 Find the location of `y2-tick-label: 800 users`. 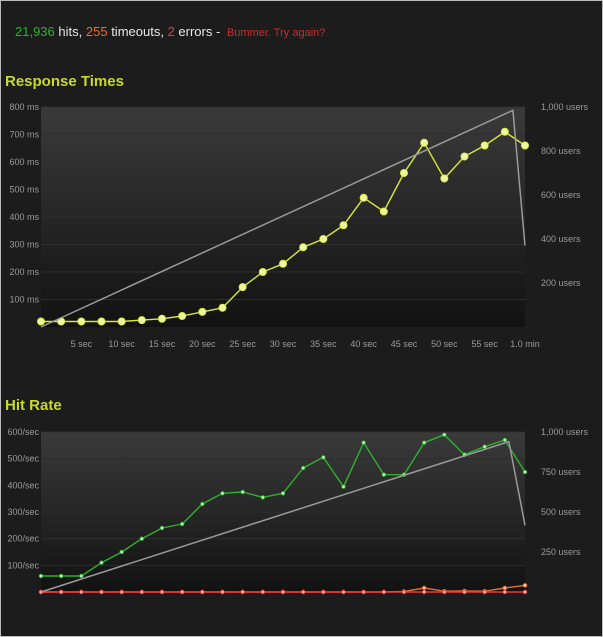

y2-tick-label: 800 users is located at coordinates (561, 151).